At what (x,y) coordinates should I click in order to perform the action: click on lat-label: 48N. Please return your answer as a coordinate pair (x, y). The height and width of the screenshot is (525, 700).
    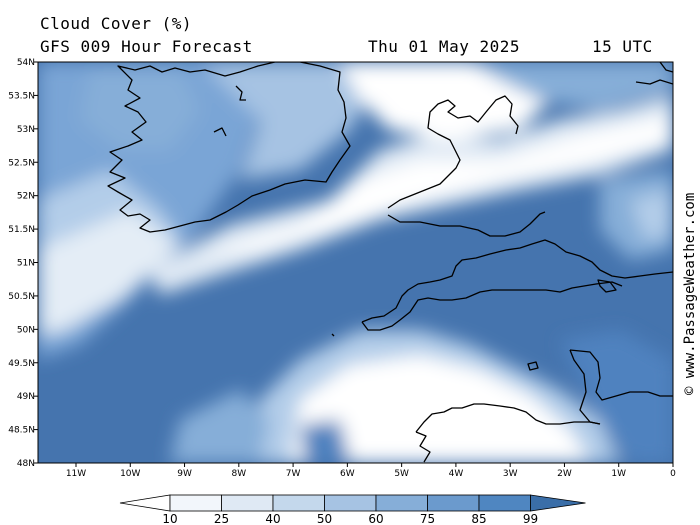
    Looking at the image, I should click on (26, 464).